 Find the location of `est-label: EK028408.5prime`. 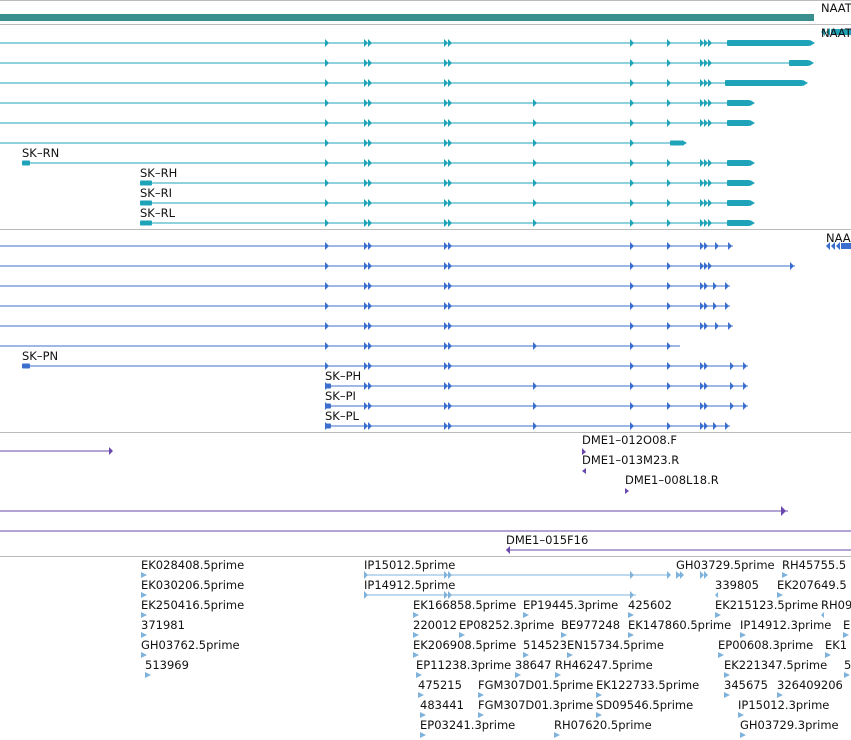

est-label: EK028408.5prime is located at coordinates (192, 565).